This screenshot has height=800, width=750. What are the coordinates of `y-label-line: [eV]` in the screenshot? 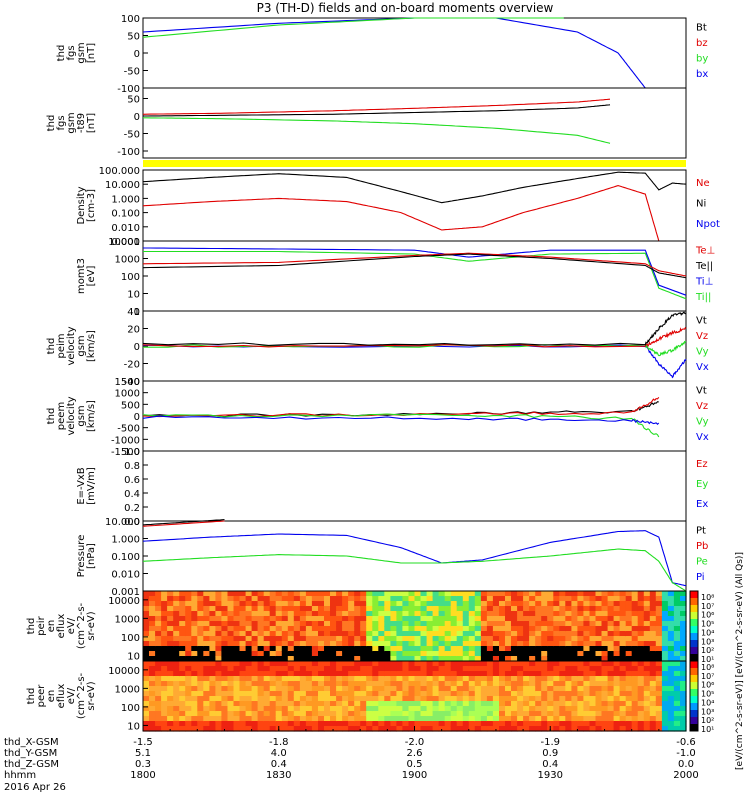 It's located at (91, 276).